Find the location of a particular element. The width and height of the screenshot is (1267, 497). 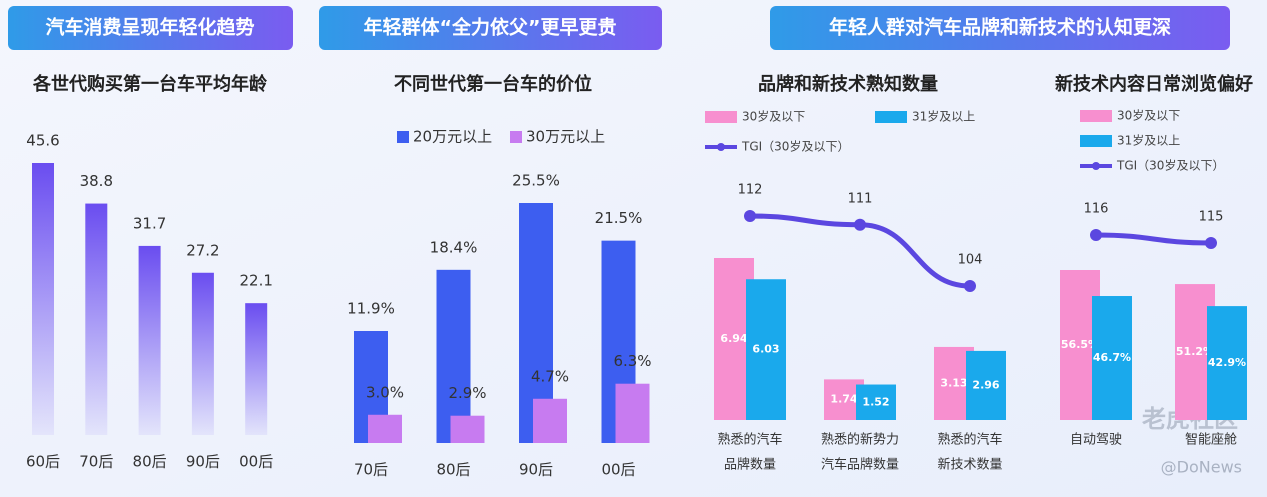

banner-text: 年轻人群对汽车品牌和新技术的认知更深 is located at coordinates (1000, 27).